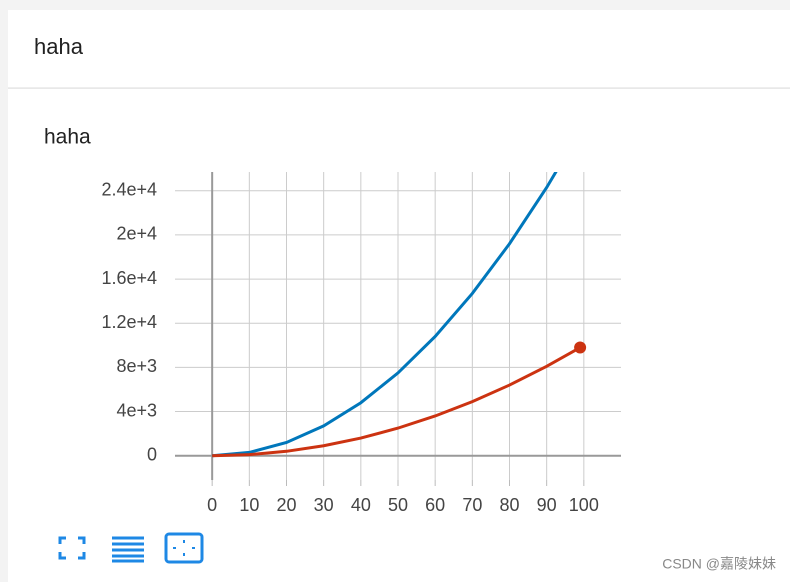 The width and height of the screenshot is (790, 582). What do you see at coordinates (719, 564) in the screenshot?
I see `watermark: CSDN @嘉陵妹妹` at bounding box center [719, 564].